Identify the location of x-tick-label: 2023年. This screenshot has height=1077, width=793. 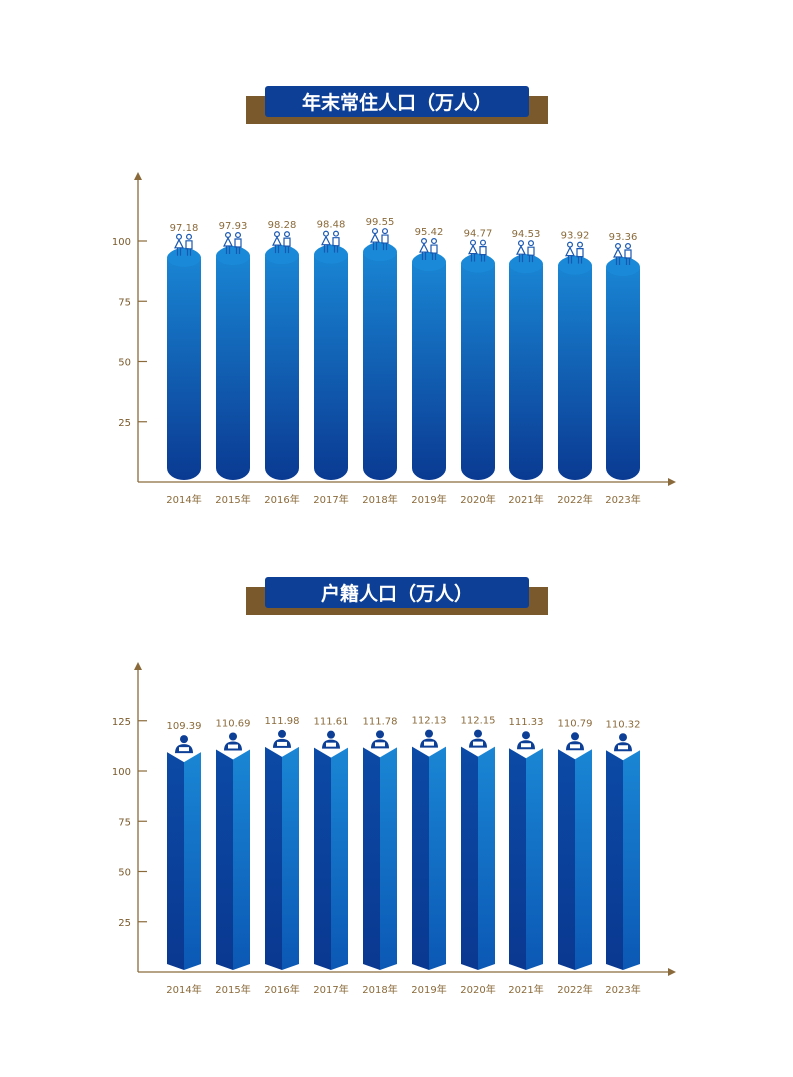
(622, 989).